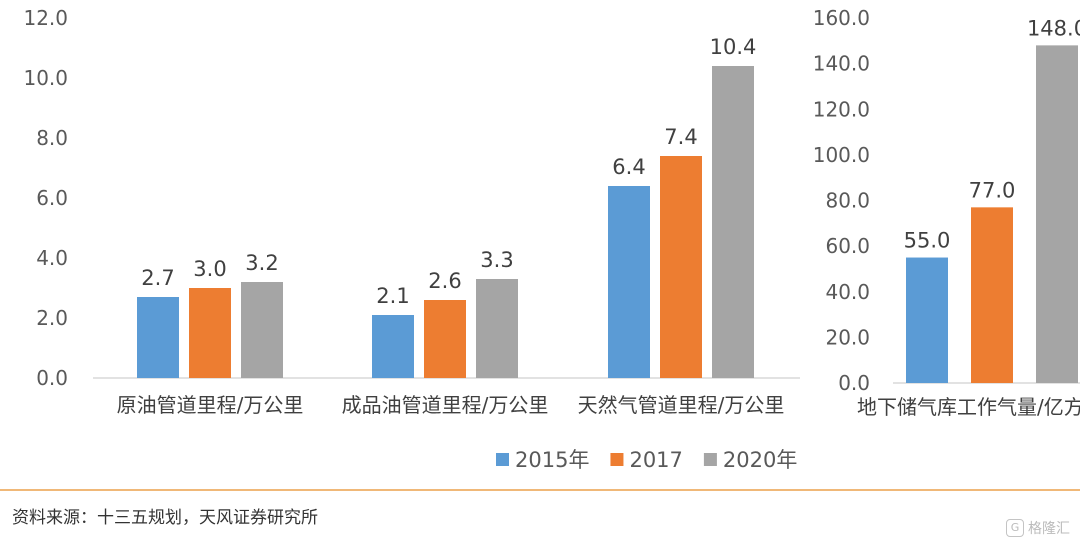 The width and height of the screenshot is (1080, 548). I want to click on right-bar-data-label: 148.0, so click(1053, 28).